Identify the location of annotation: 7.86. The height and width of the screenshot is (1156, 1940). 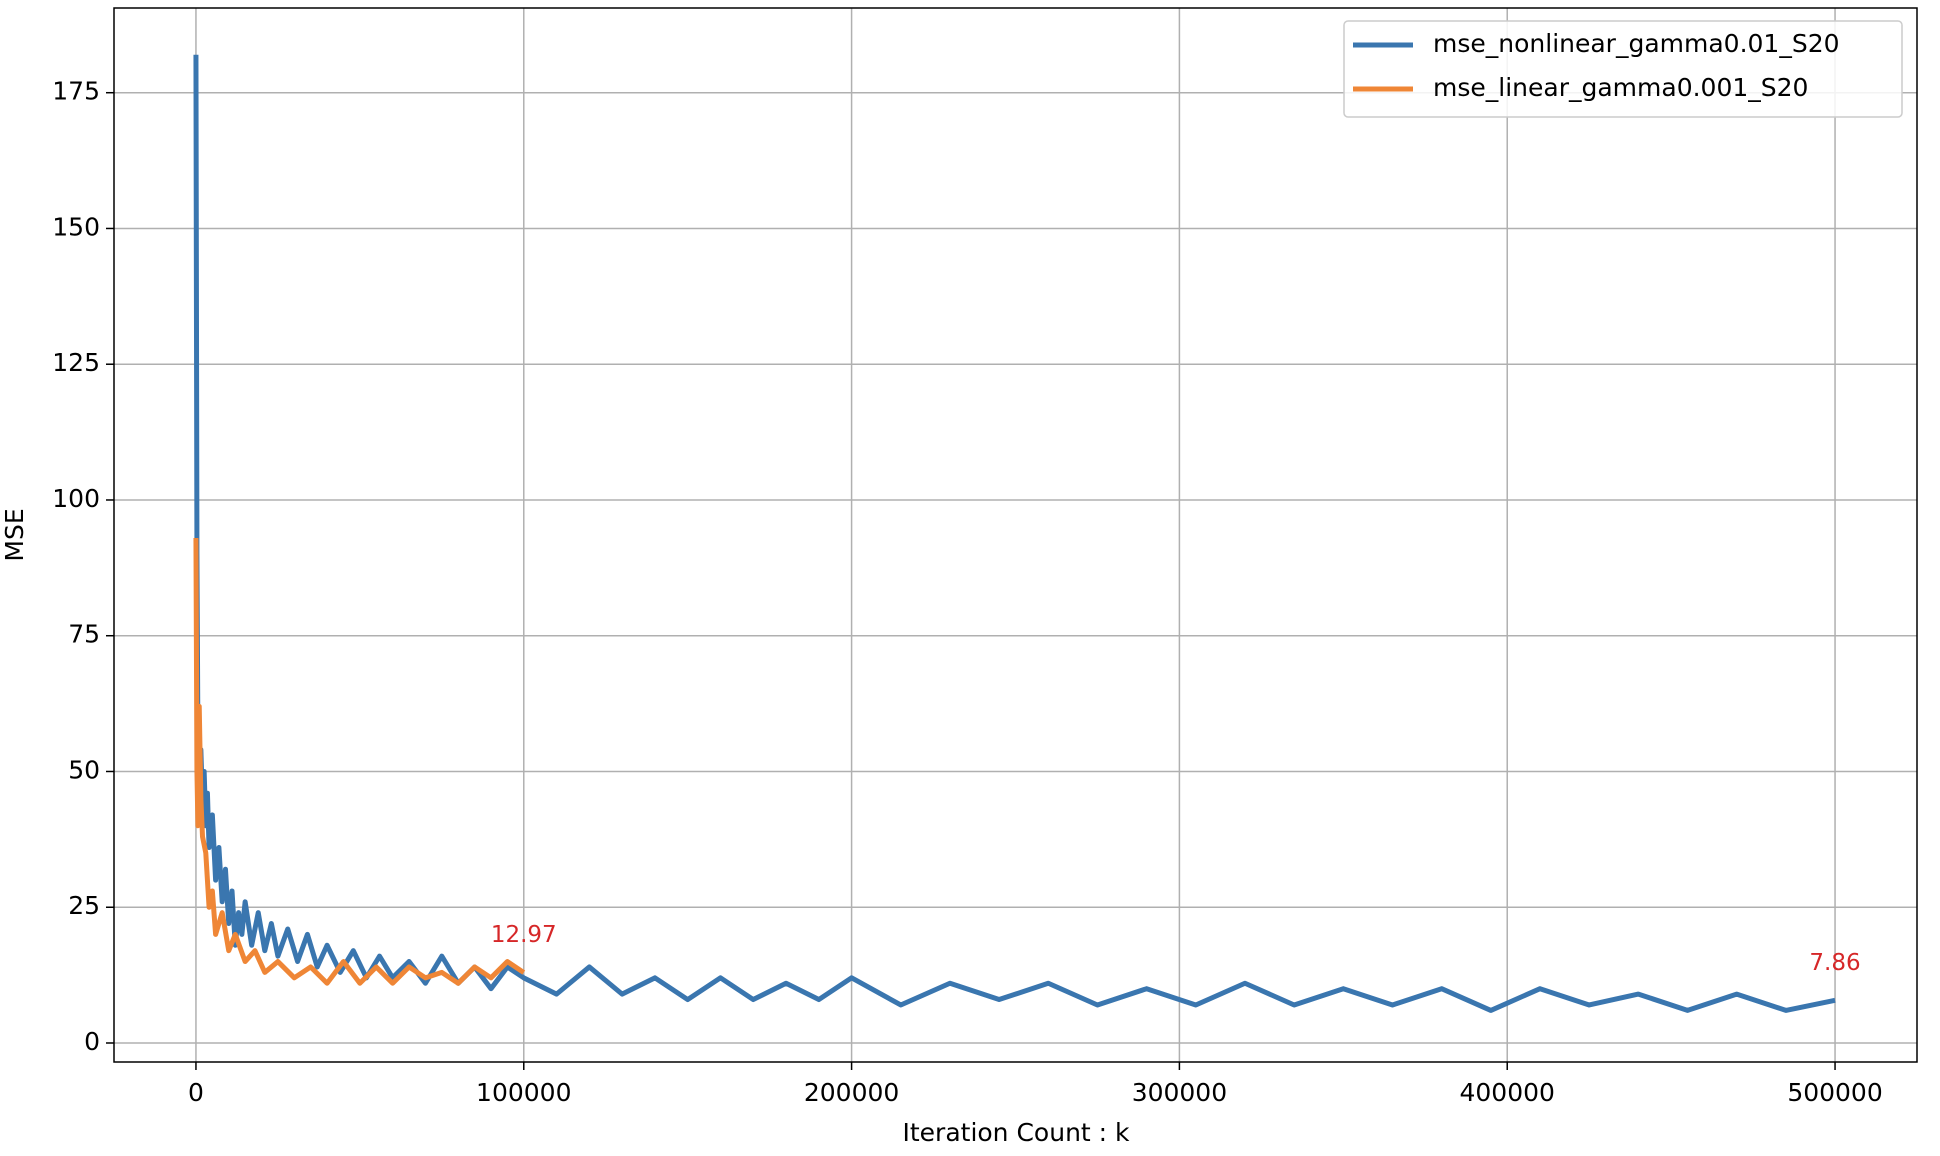
(1834, 963).